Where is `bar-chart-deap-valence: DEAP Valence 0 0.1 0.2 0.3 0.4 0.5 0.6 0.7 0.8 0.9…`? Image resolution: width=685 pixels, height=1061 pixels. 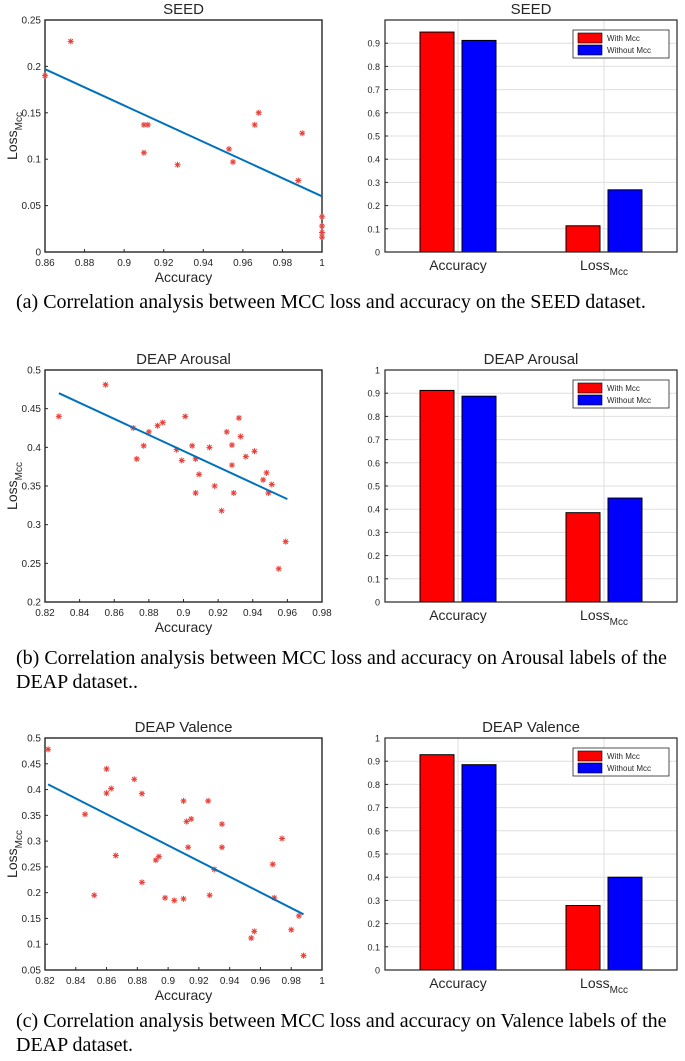
bar-chart-deap-valence: DEAP Valence 0 0.1 0.2 0.3 0.4 0.5 0.6 0.7 0.8 0.9… is located at coordinates (522, 857).